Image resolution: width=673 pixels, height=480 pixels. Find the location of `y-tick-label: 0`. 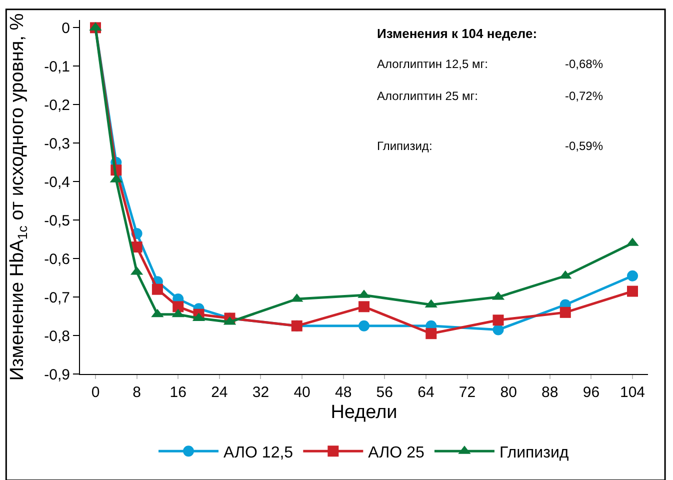

y-tick-label: 0 is located at coordinates (66, 28).